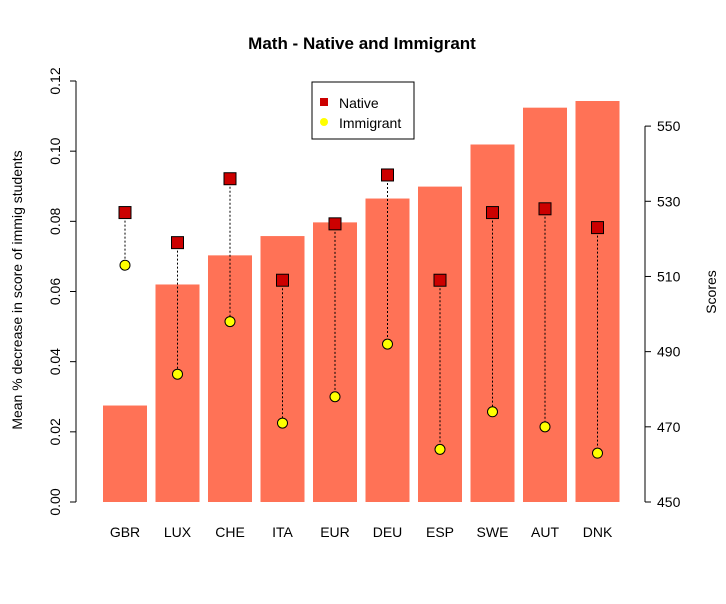 This screenshot has width=726, height=604. Describe the element at coordinates (669, 201) in the screenshot. I see `y2-tick-label: 530` at that location.